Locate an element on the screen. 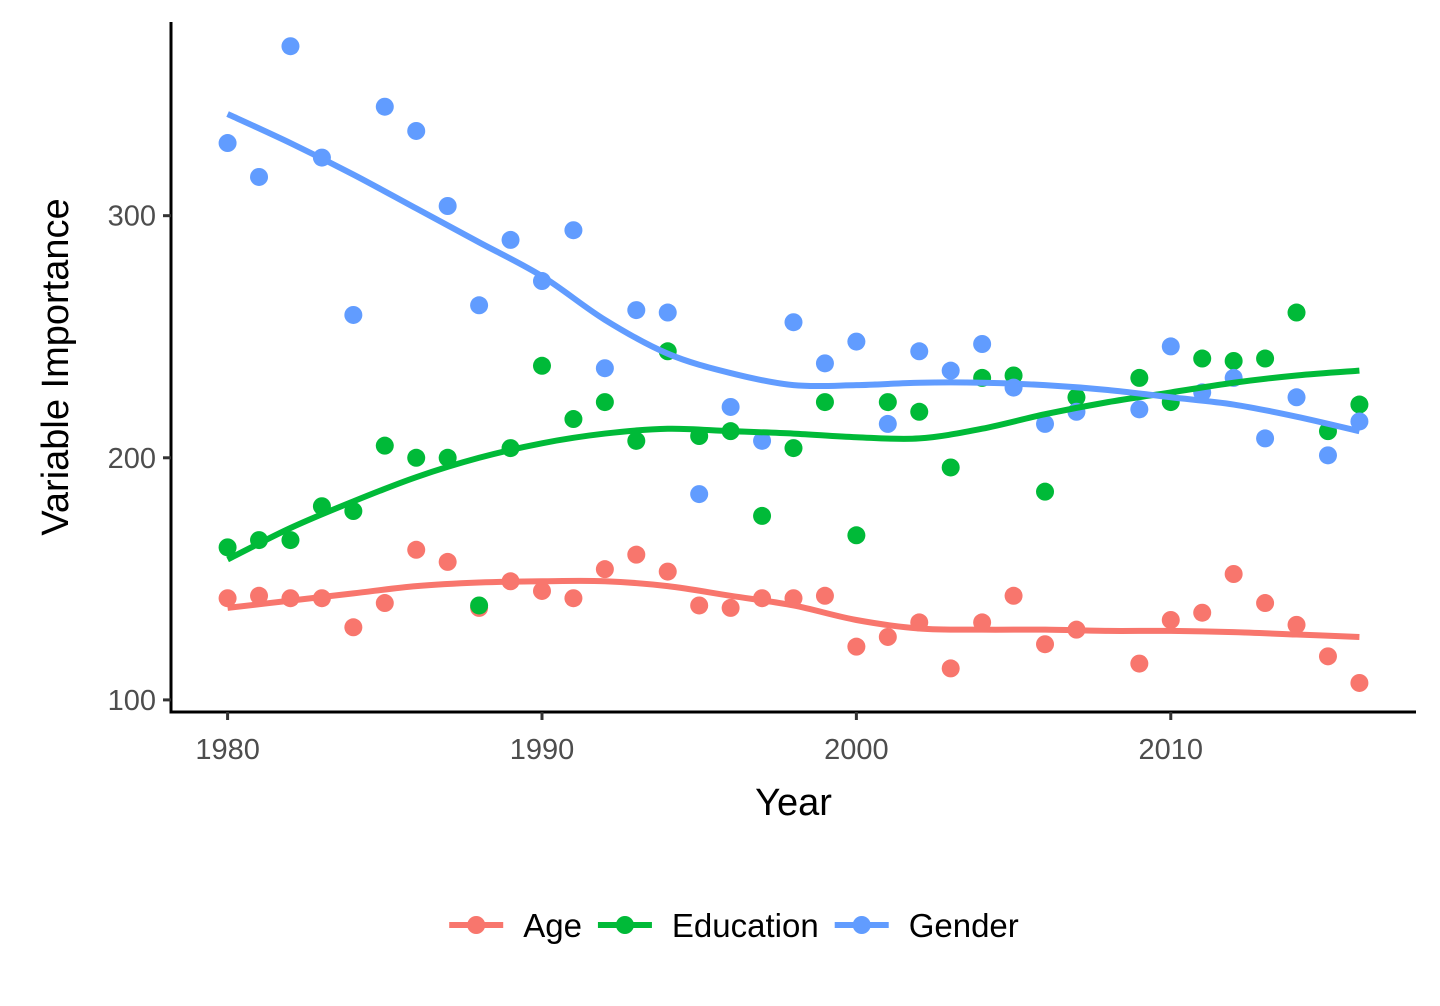 The image size is (1440, 1006). legend-item-education: Education is located at coordinates (708, 925).